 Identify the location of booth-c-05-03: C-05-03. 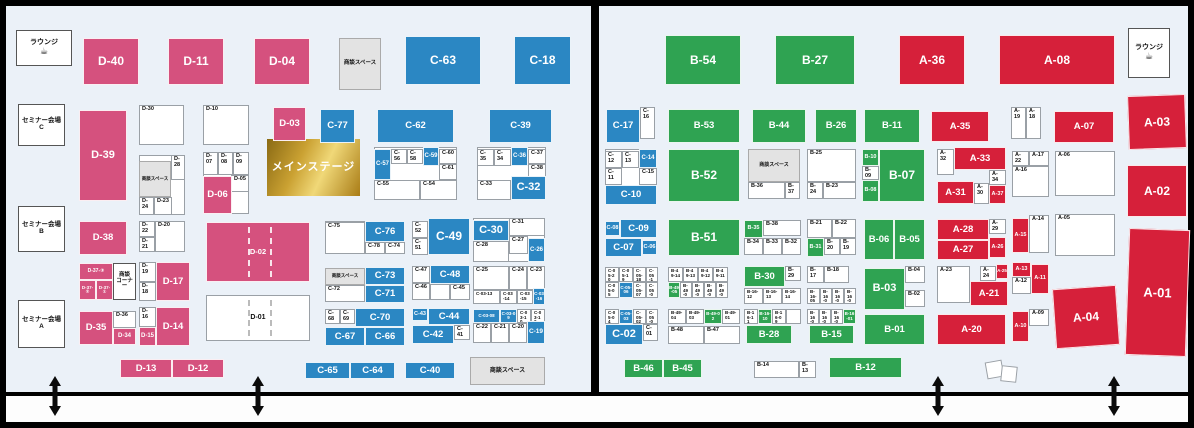
(626, 316).